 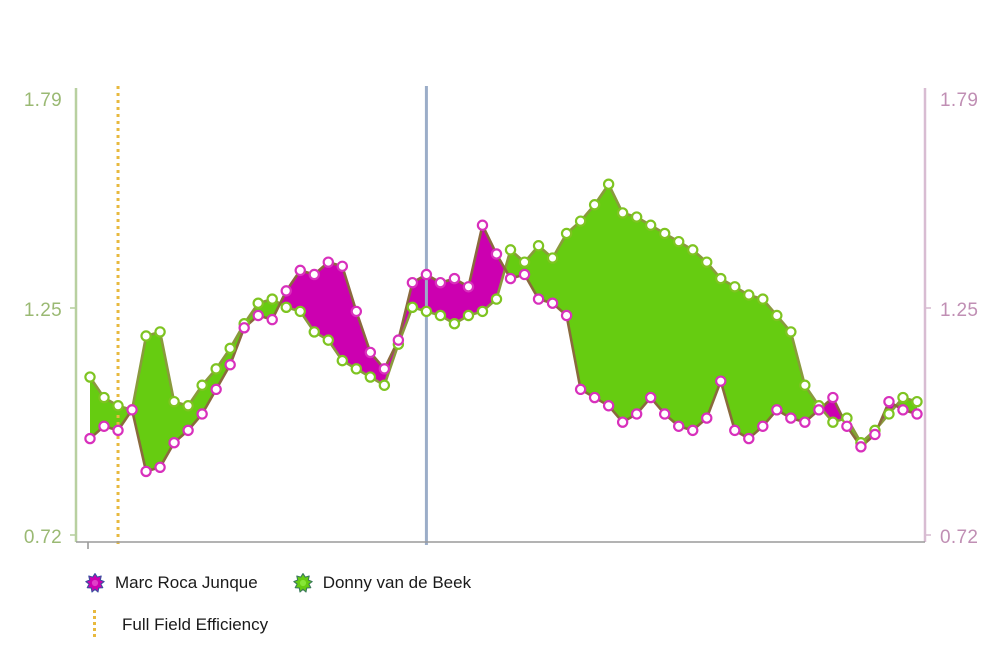 I want to click on axis-right-label-top: 1.79, so click(x=959, y=100).